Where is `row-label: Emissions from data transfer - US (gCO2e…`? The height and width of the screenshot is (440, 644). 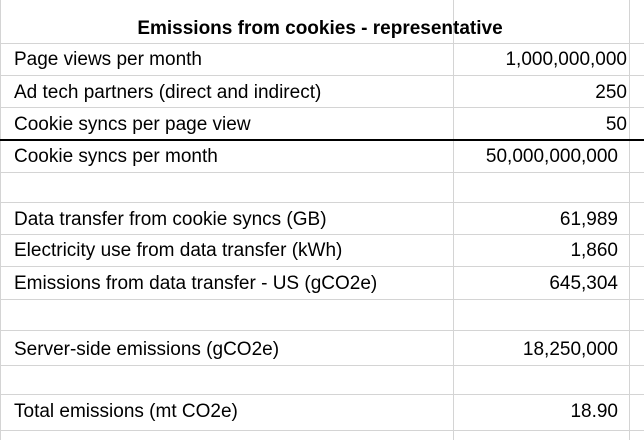
row-label: Emissions from data transfer - US (gCO2e… is located at coordinates (196, 283).